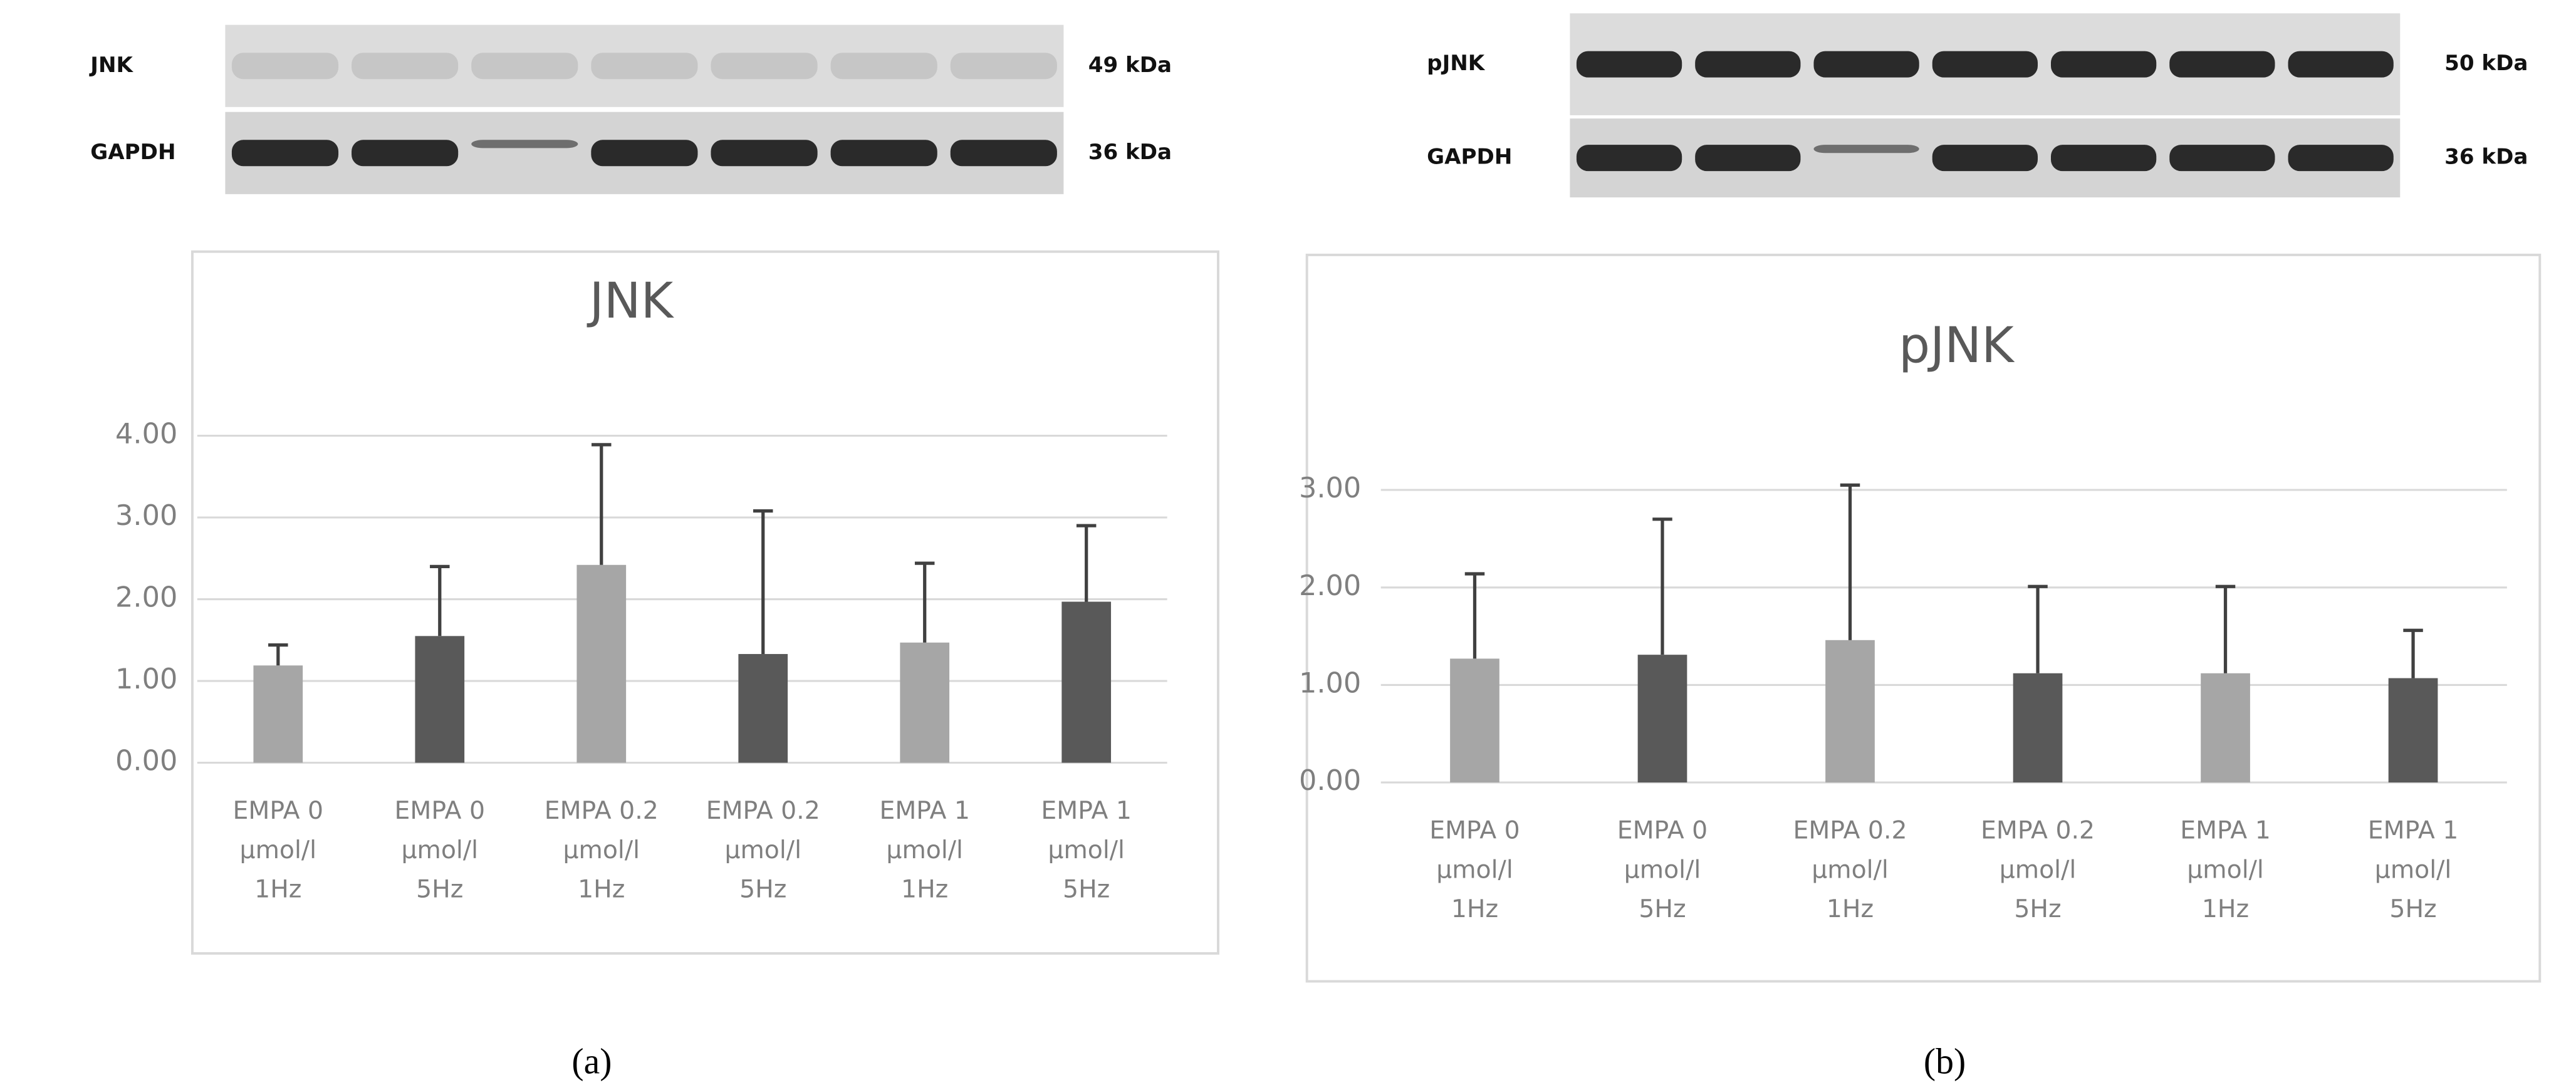 The width and height of the screenshot is (2576, 1090). What do you see at coordinates (146, 434) in the screenshot?
I see `y-tick-label: 4.00` at bounding box center [146, 434].